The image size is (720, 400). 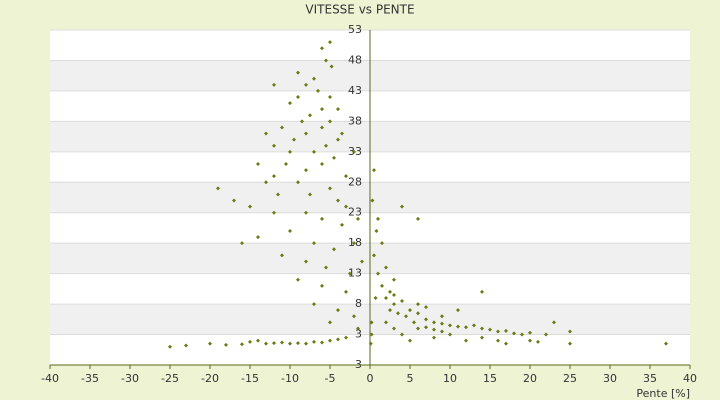 I want to click on x-tick-label: 5, so click(x=410, y=378).